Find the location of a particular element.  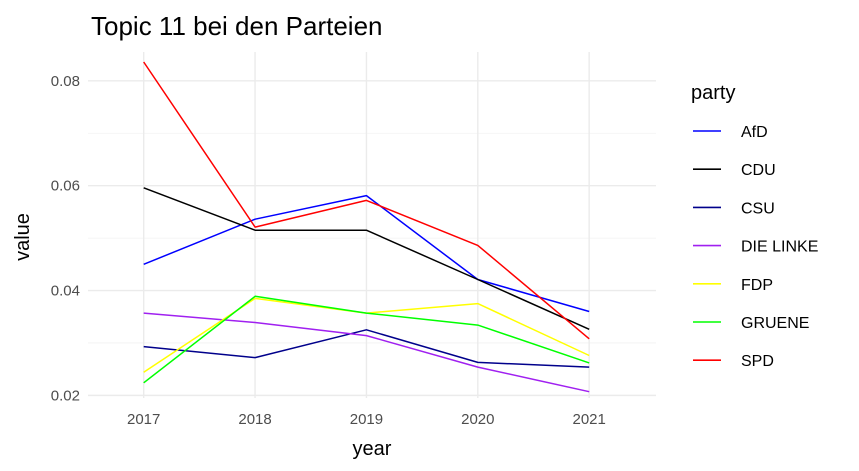

x-tick-label: 2019 is located at coordinates (366, 419).